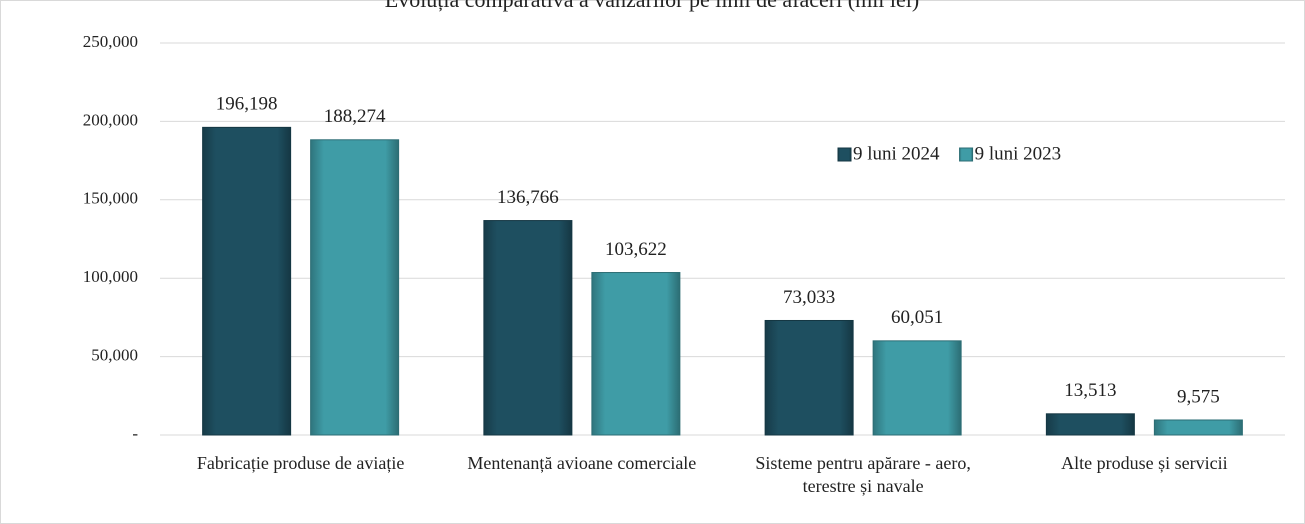 Image resolution: width=1305 pixels, height=524 pixels. What do you see at coordinates (110, 119) in the screenshot?
I see `y-tick-label: 200,000` at bounding box center [110, 119].